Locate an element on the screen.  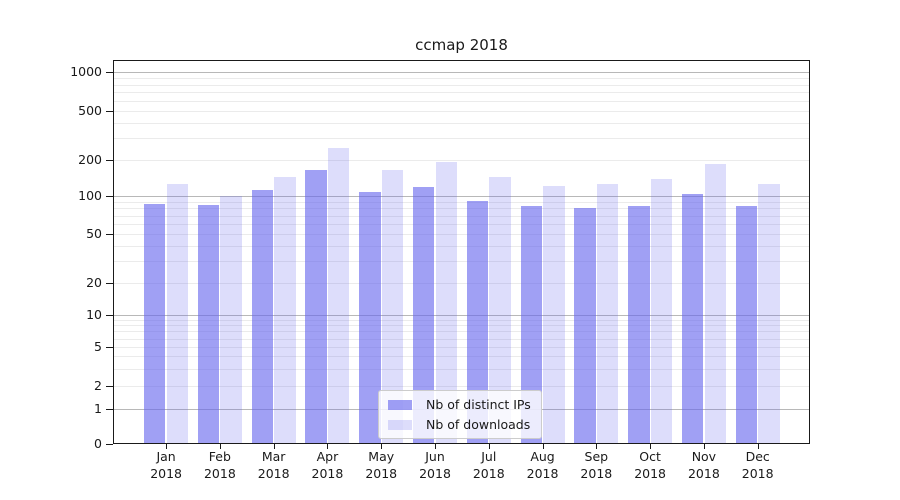
bar-ips-may is located at coordinates (370, 317).